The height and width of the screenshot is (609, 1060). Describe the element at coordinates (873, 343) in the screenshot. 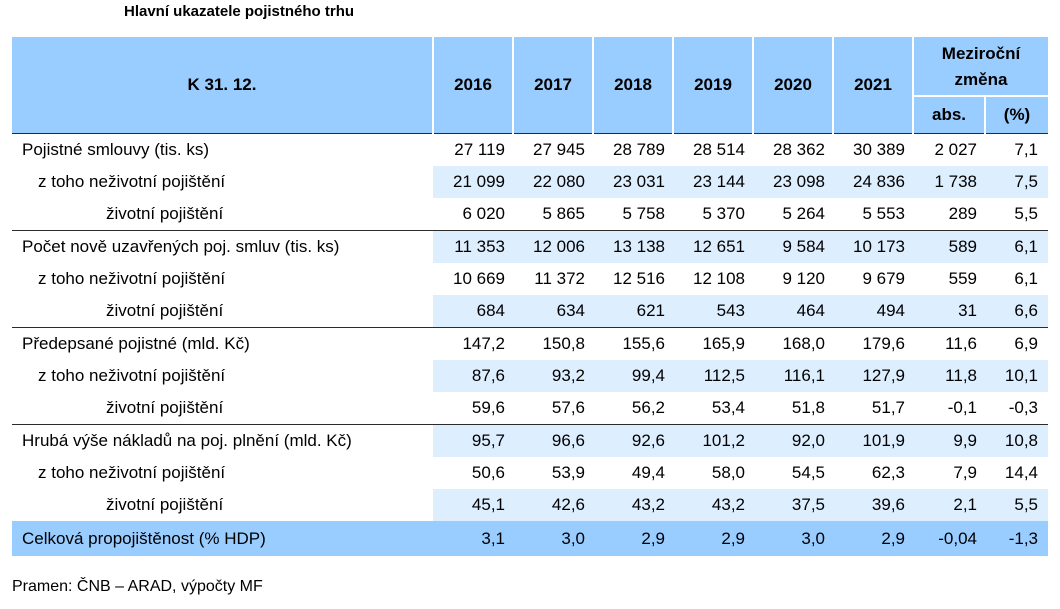

I see `cell-value: 179,6` at that location.